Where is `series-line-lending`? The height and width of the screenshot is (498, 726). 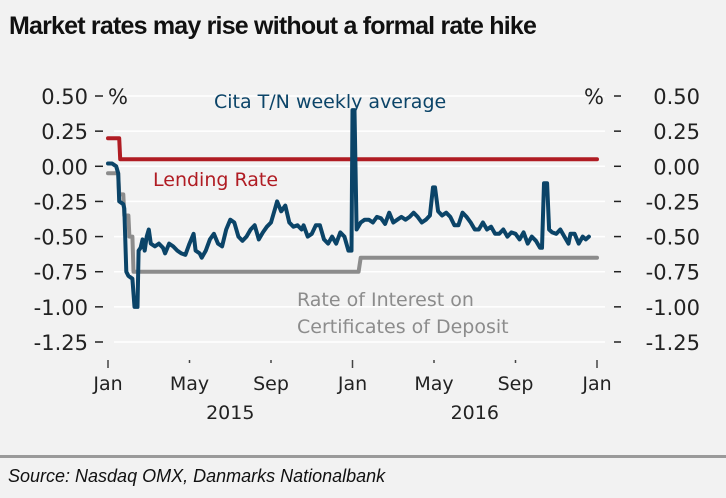
series-line-lending is located at coordinates (352, 149).